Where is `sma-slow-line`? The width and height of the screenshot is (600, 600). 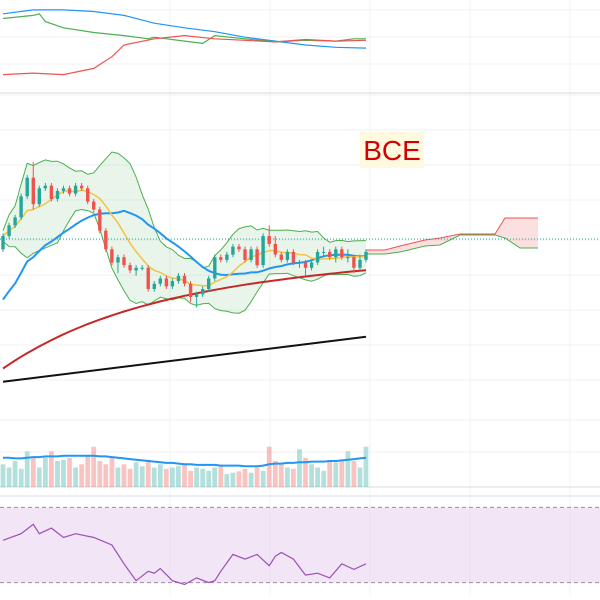 sma-slow-line is located at coordinates (184, 319).